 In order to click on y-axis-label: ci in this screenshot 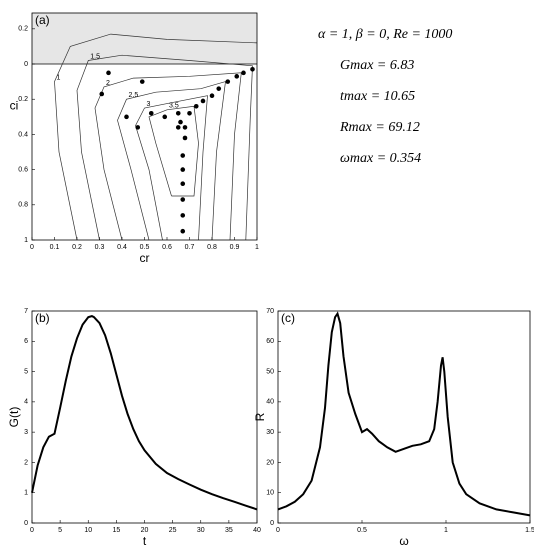, I will do `click(14, 106)`.